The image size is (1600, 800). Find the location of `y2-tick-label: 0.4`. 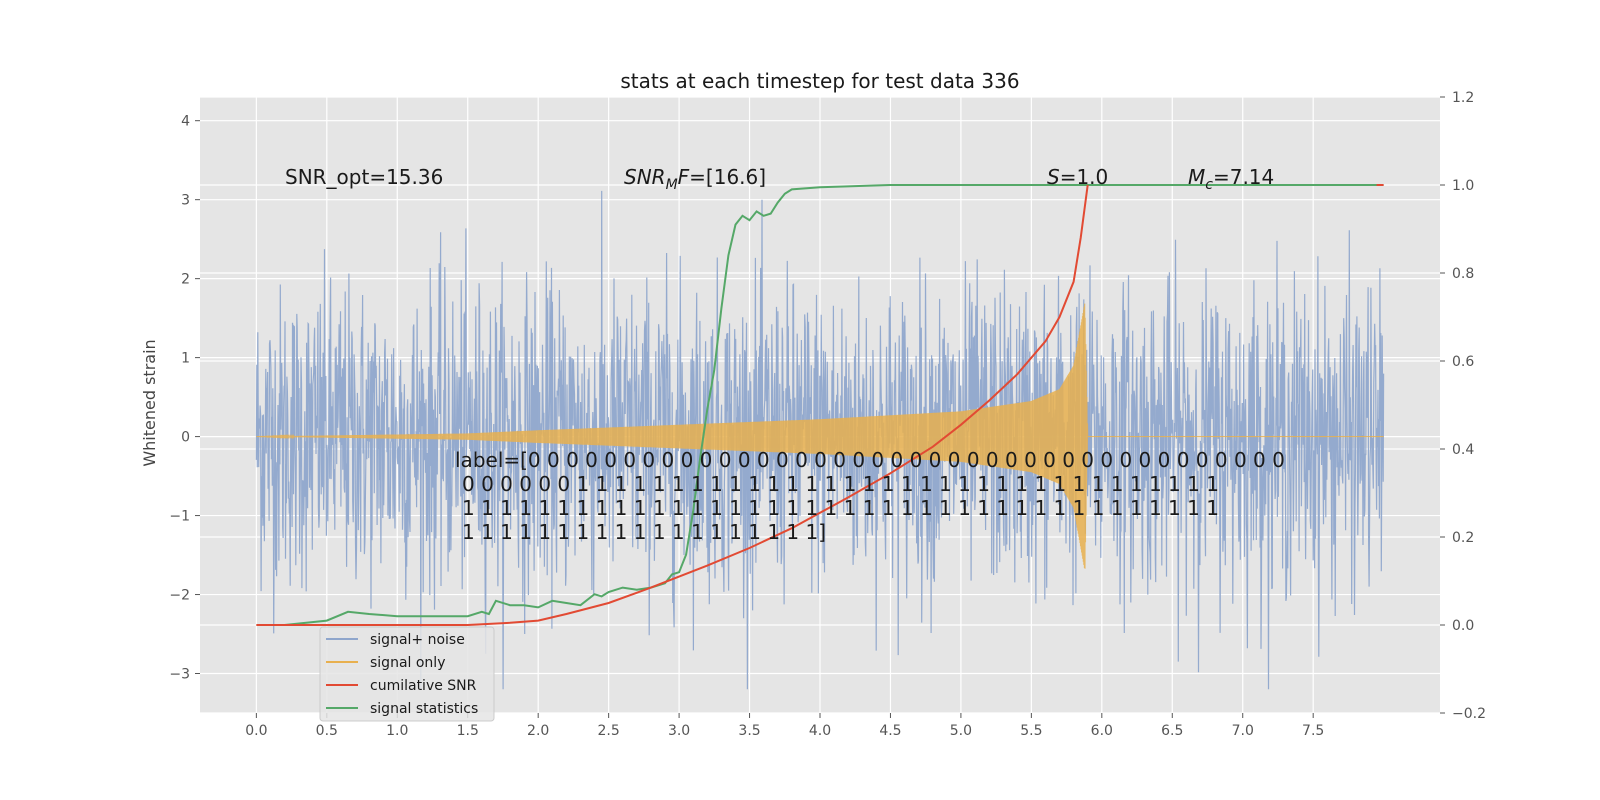

y2-tick-label: 0.4 is located at coordinates (1463, 450).